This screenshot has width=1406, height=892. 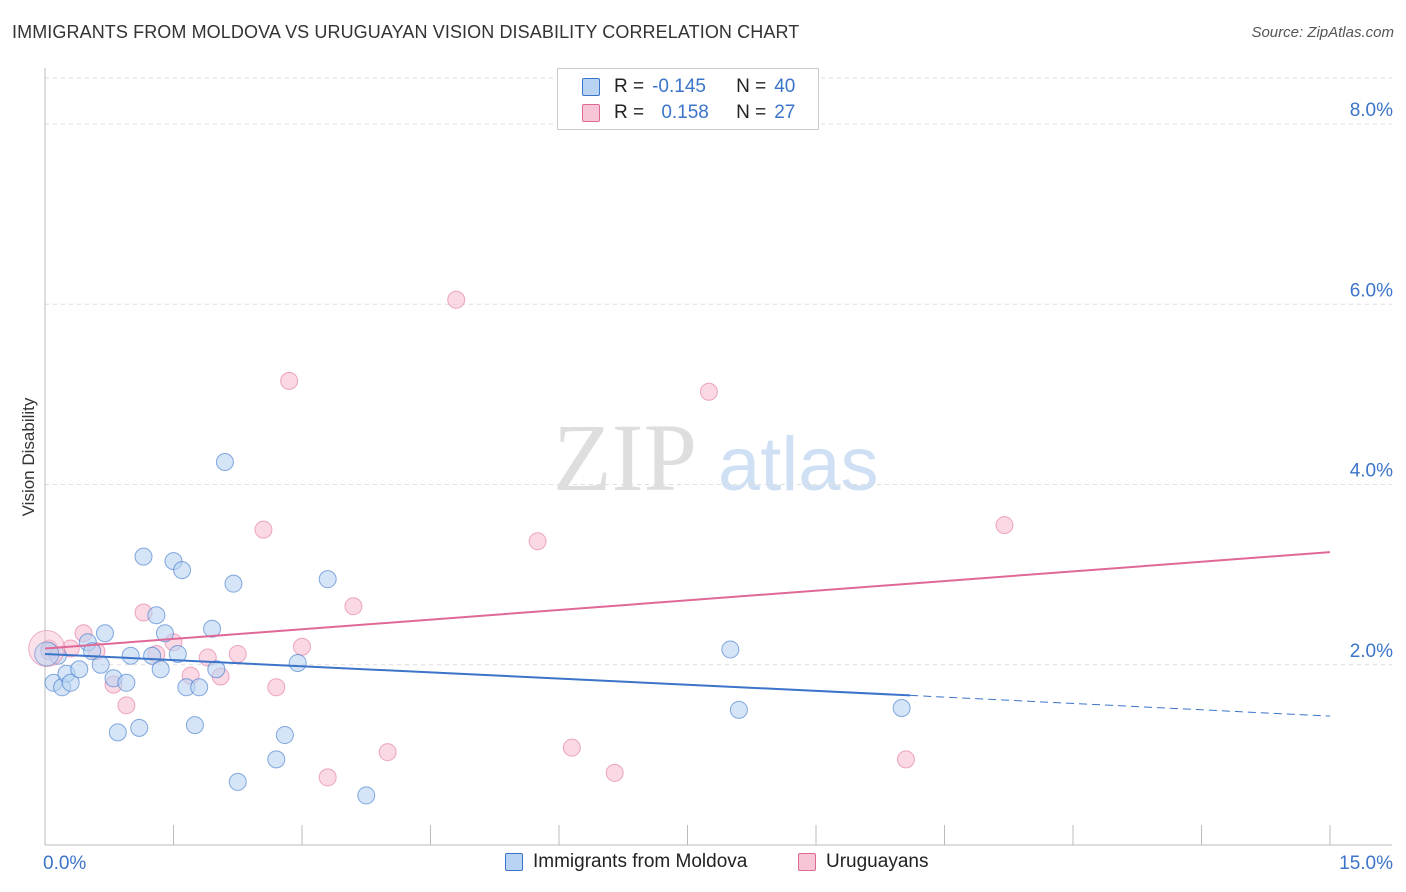 What do you see at coordinates (28, 456) in the screenshot?
I see `y-axis-label: Vision Disability` at bounding box center [28, 456].